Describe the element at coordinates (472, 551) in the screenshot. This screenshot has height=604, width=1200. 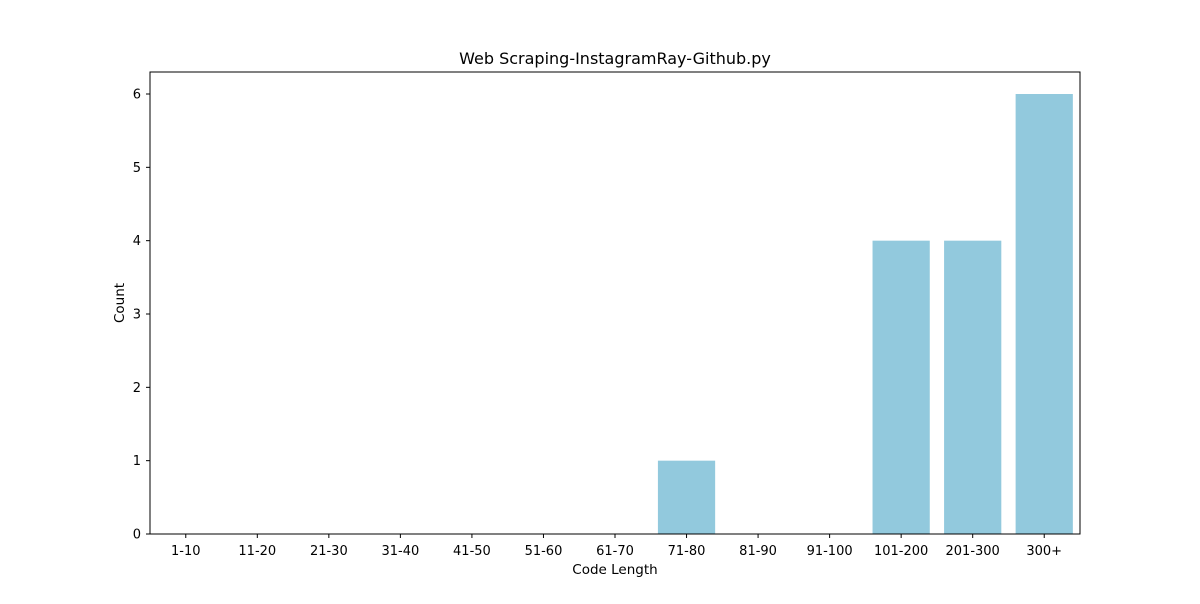
I see `x-tick-label: 41-50` at that location.